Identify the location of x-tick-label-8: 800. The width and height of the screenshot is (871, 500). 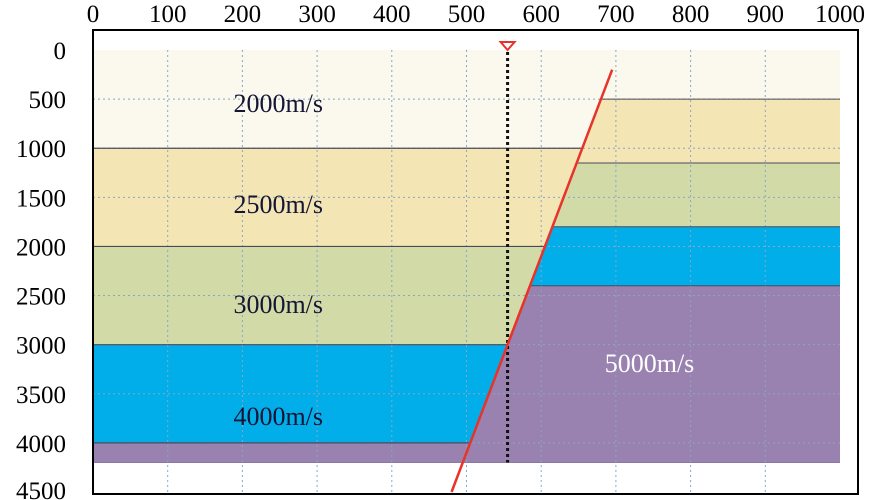
(691, 14).